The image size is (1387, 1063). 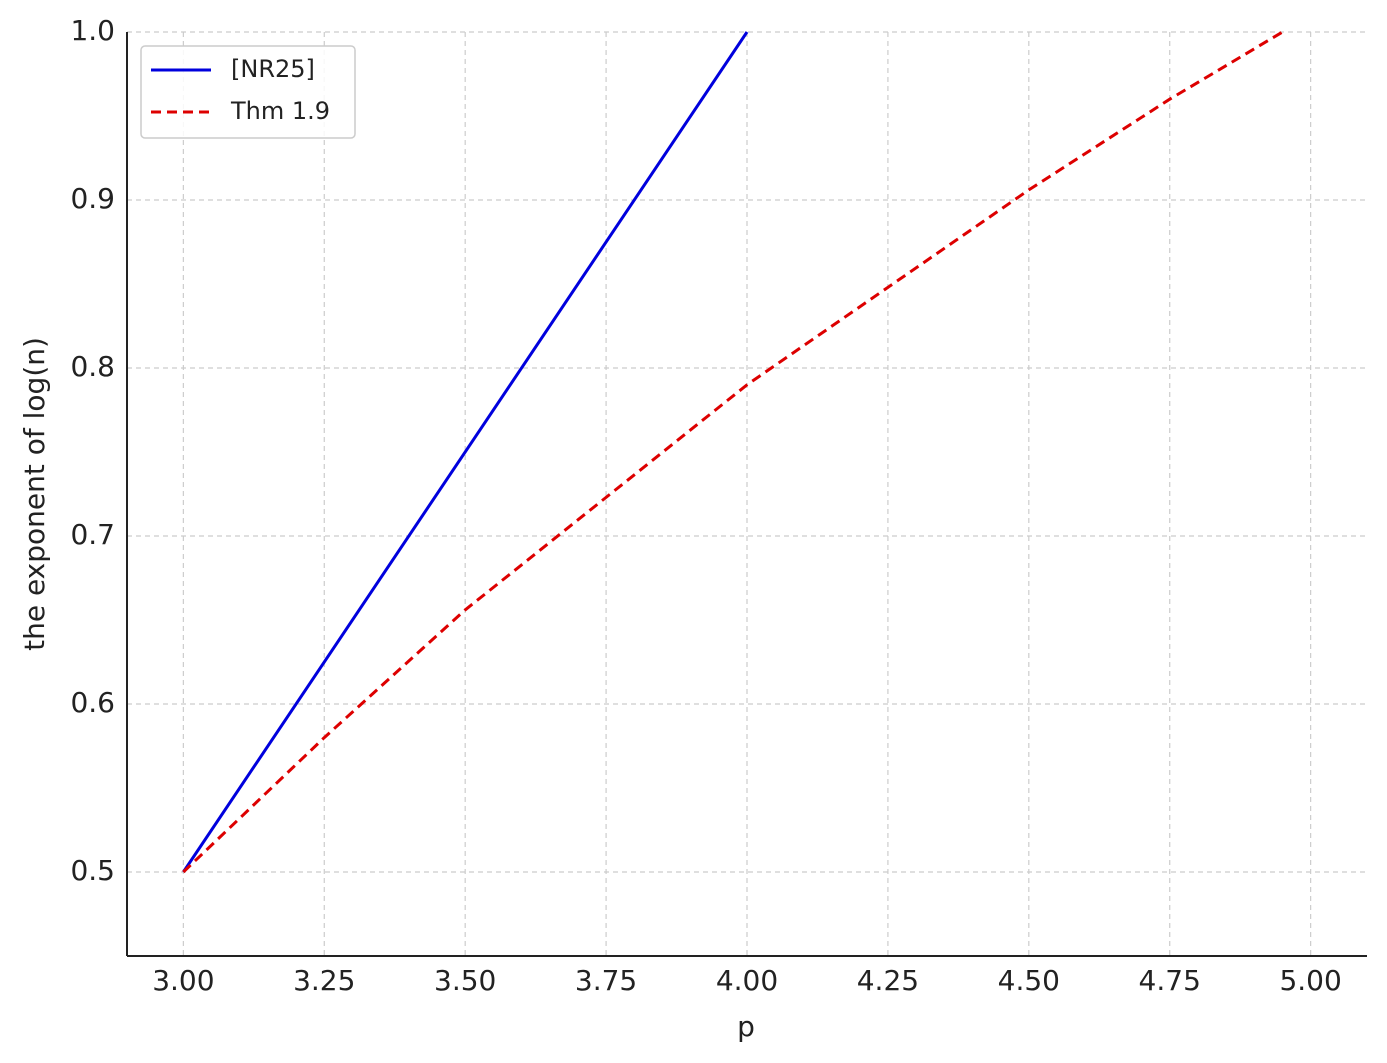 I want to click on legend-label: [NR25], so click(x=273, y=69).